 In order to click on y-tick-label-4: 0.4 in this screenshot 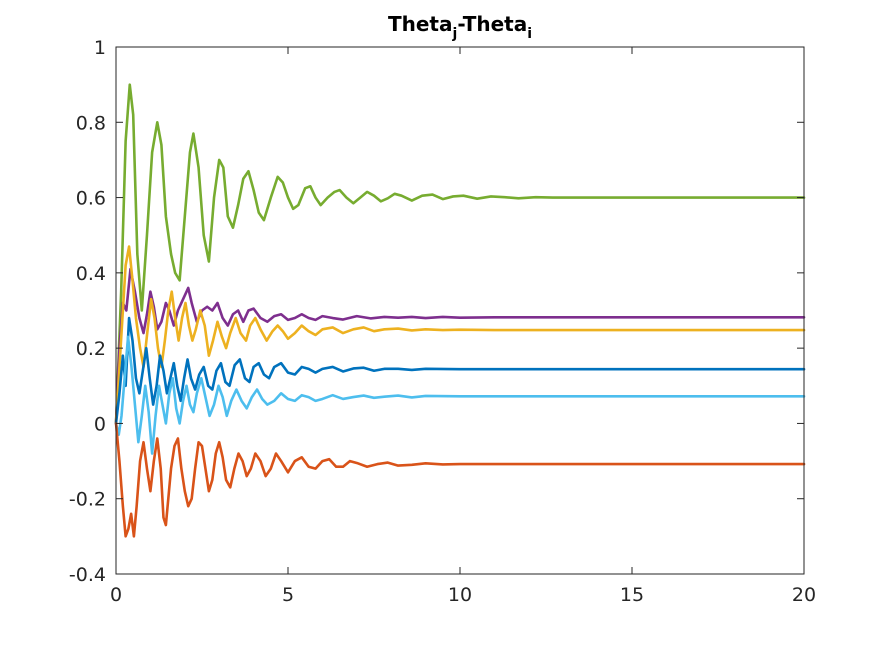, I will do `click(91, 274)`.